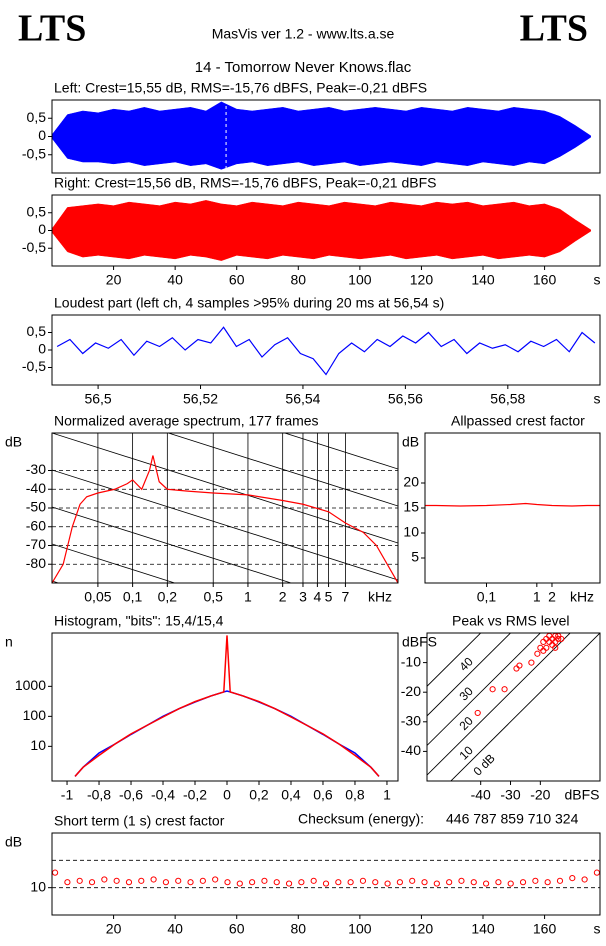  I want to click on chart-title: Peak vs RMS level, so click(510, 621).